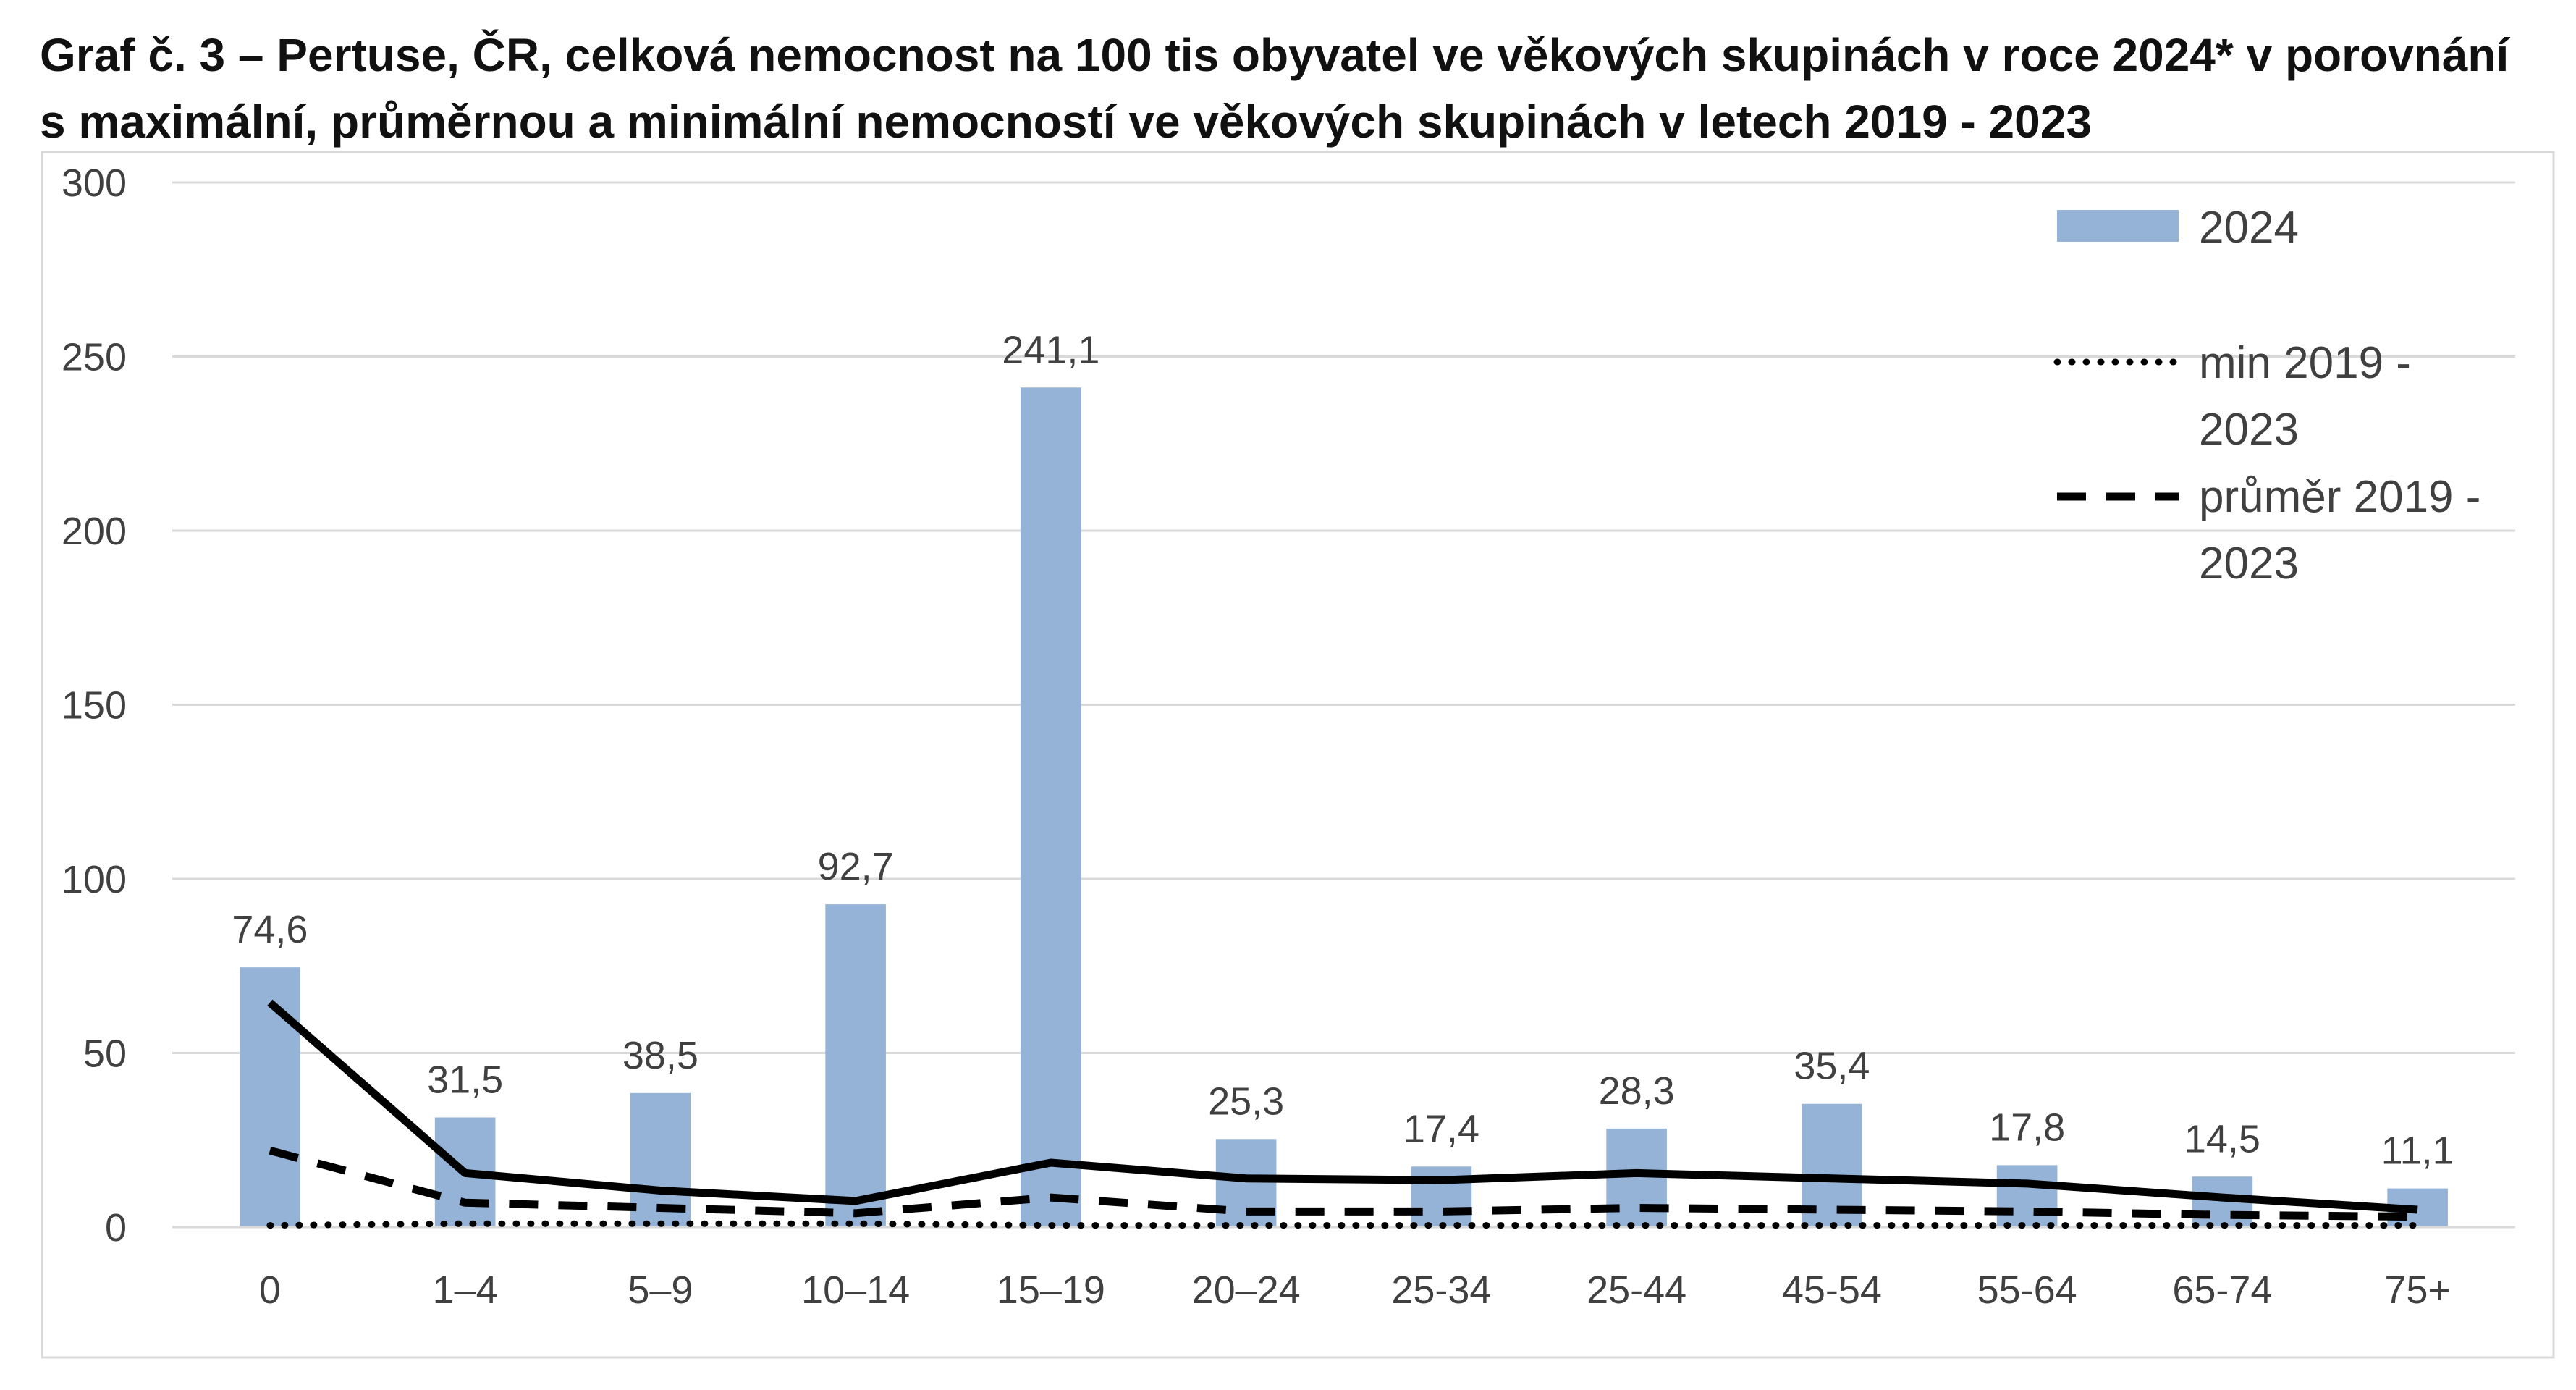 The width and height of the screenshot is (2576, 1390). What do you see at coordinates (2027, 1127) in the screenshot?
I see `data-label: 17,8` at bounding box center [2027, 1127].